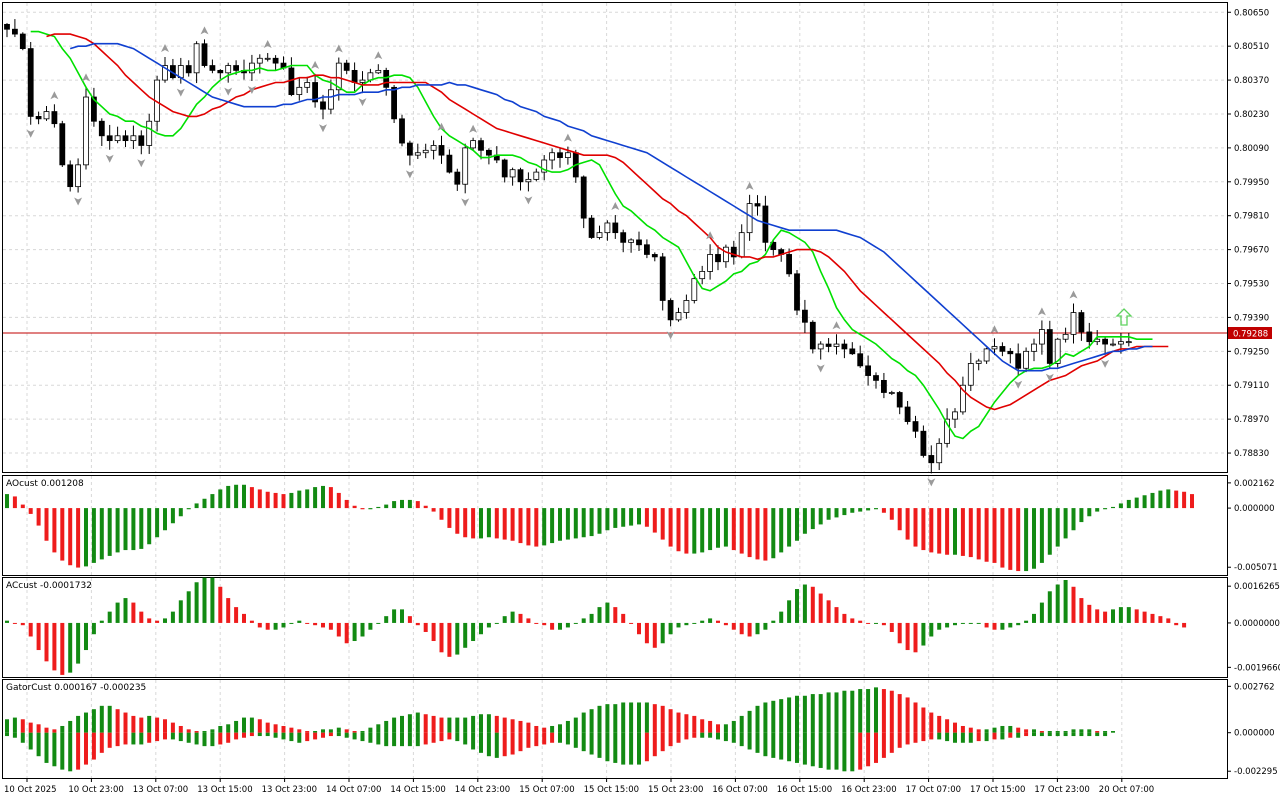 The height and width of the screenshot is (800, 1280). I want to click on ac-pane, so click(615, 627).